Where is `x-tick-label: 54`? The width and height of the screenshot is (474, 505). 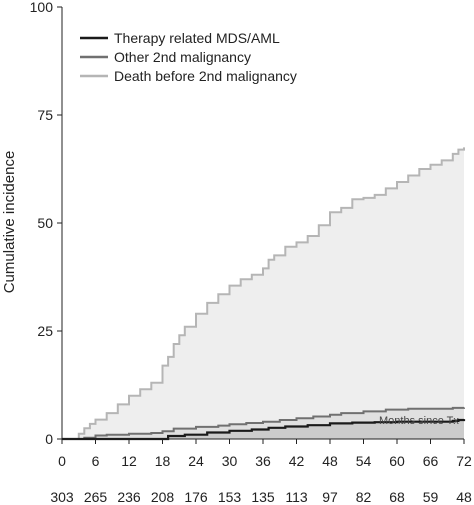
x-tick-label: 54 is located at coordinates (364, 461).